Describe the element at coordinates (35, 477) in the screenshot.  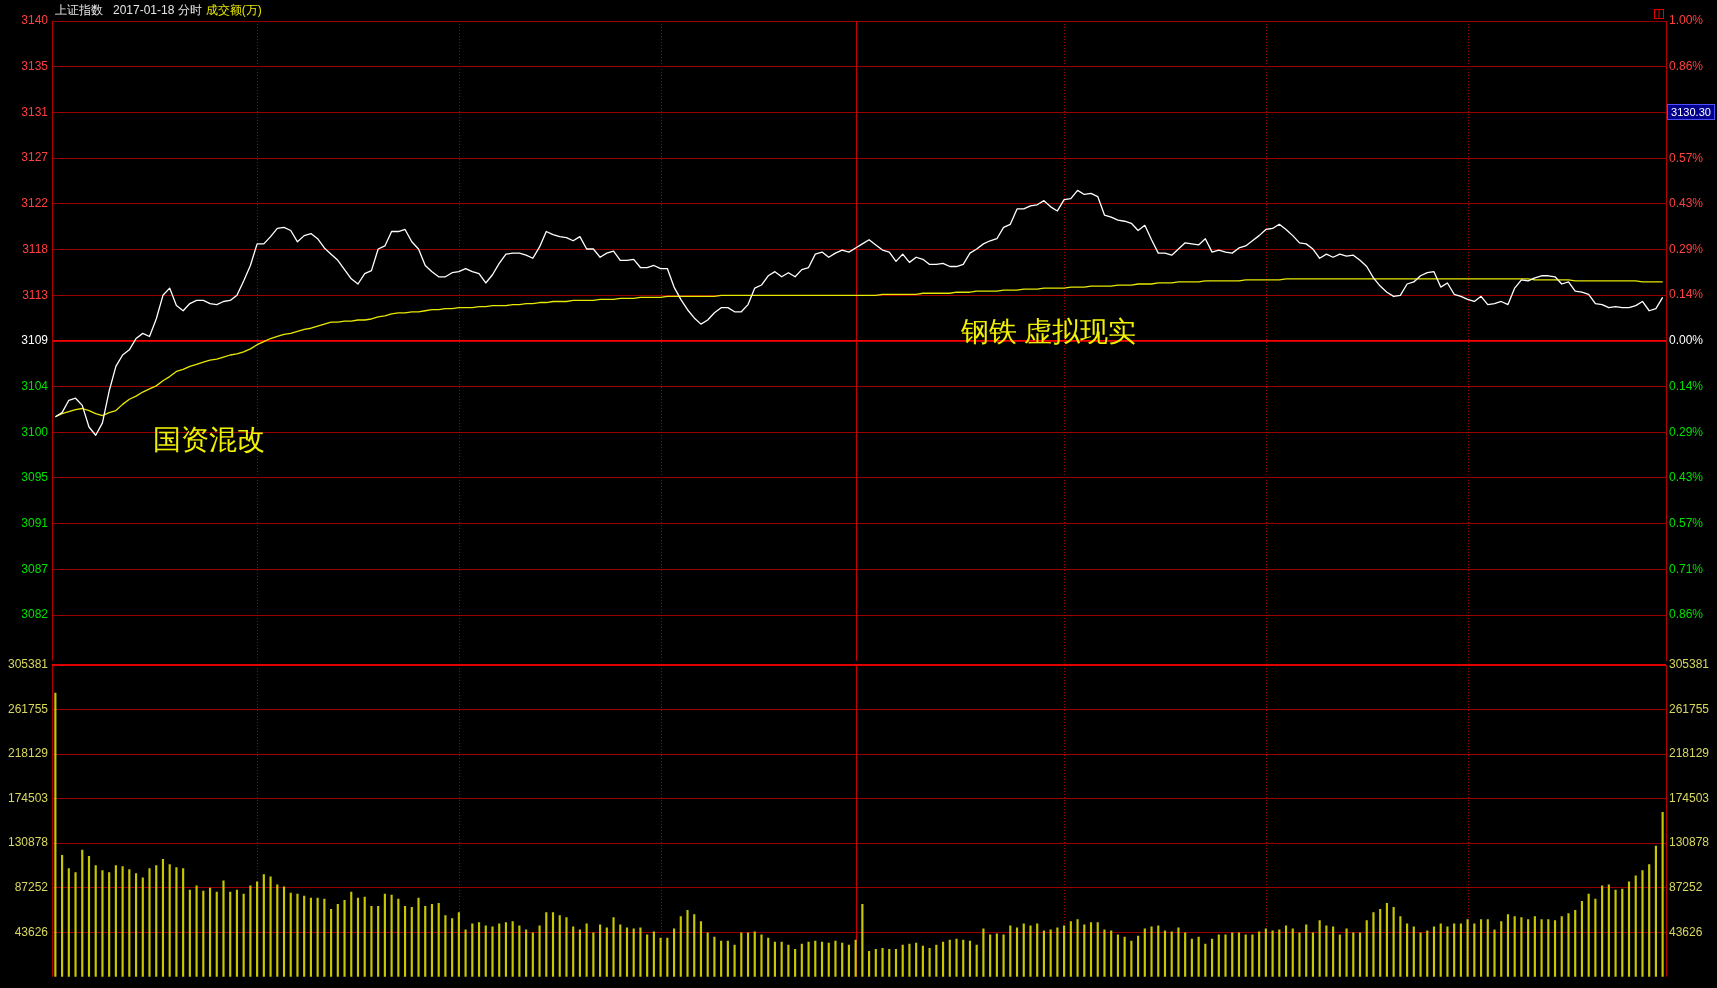
I see `y-tick-label: 3095` at that location.